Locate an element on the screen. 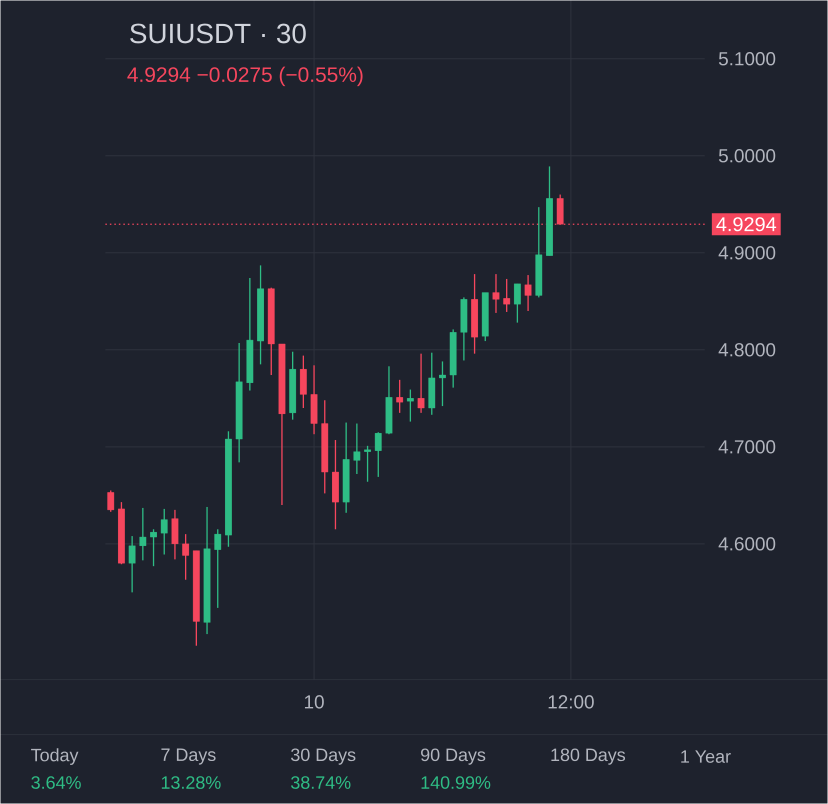 The image size is (828, 804). y-tick-label: 4.7000 is located at coordinates (747, 447).